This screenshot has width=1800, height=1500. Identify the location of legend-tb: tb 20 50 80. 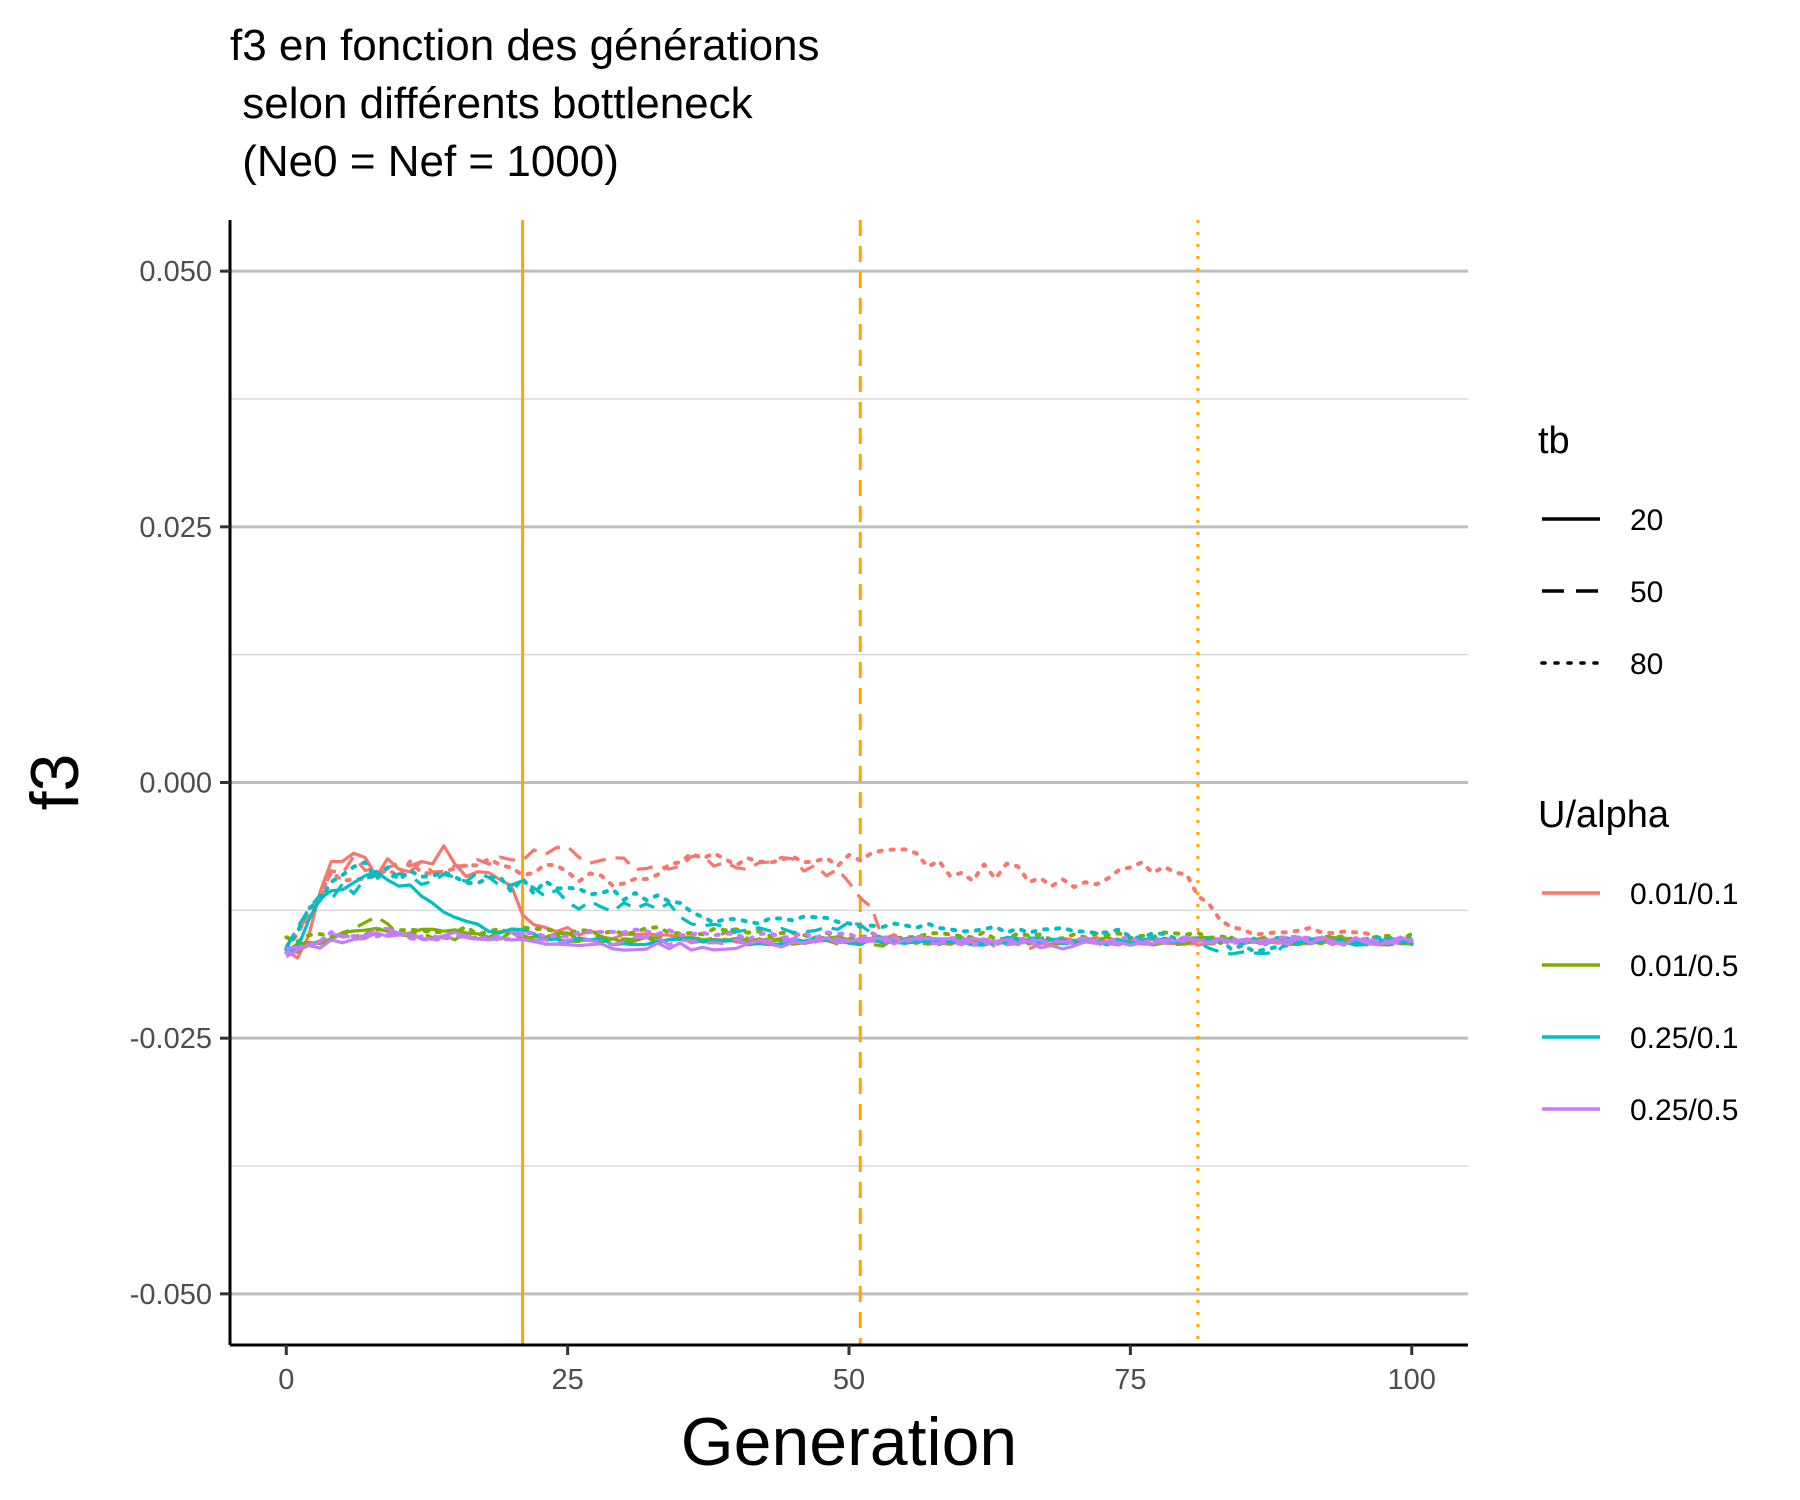
(1600, 550).